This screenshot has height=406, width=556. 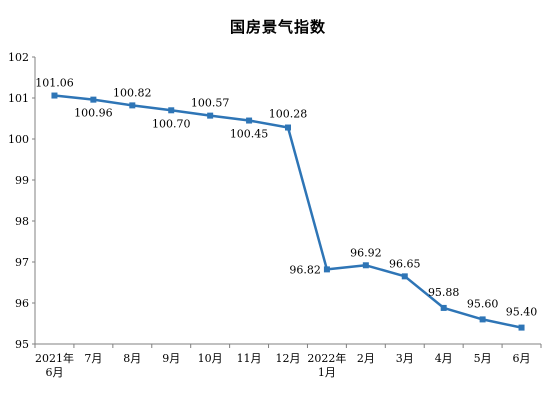 I want to click on data-label: 96.65, so click(x=405, y=263).